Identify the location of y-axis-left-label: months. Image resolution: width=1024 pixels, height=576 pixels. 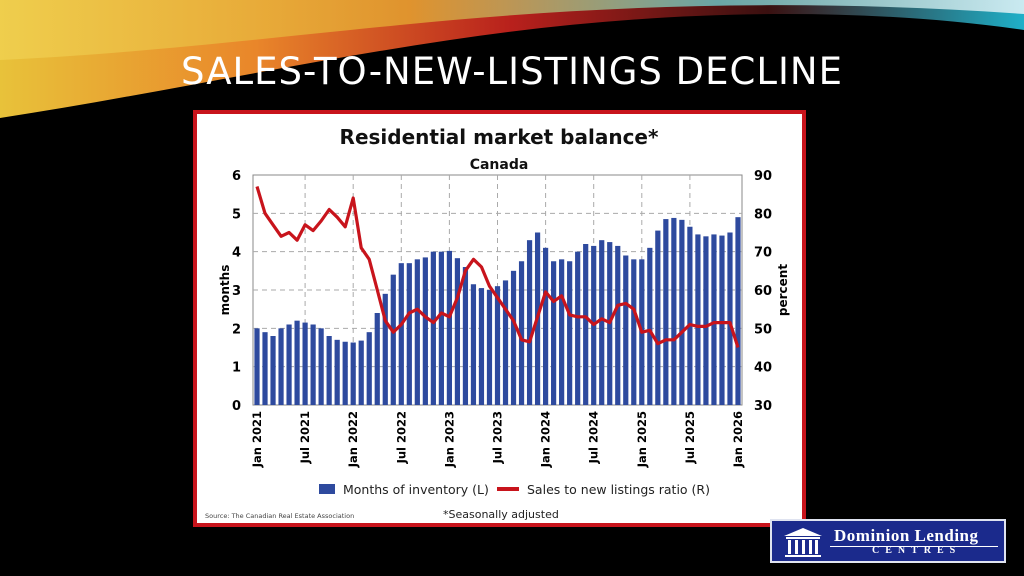
(225, 290).